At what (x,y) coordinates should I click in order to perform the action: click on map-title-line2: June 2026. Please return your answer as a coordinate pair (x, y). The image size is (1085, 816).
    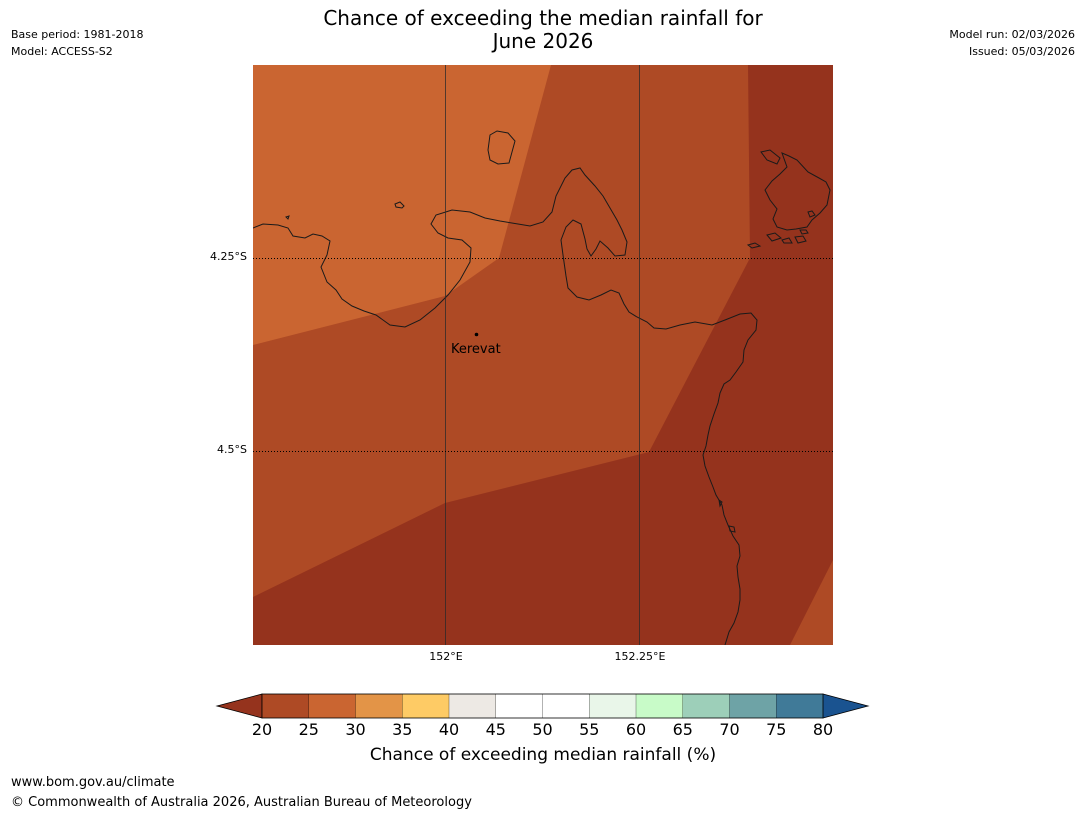
    Looking at the image, I should click on (543, 41).